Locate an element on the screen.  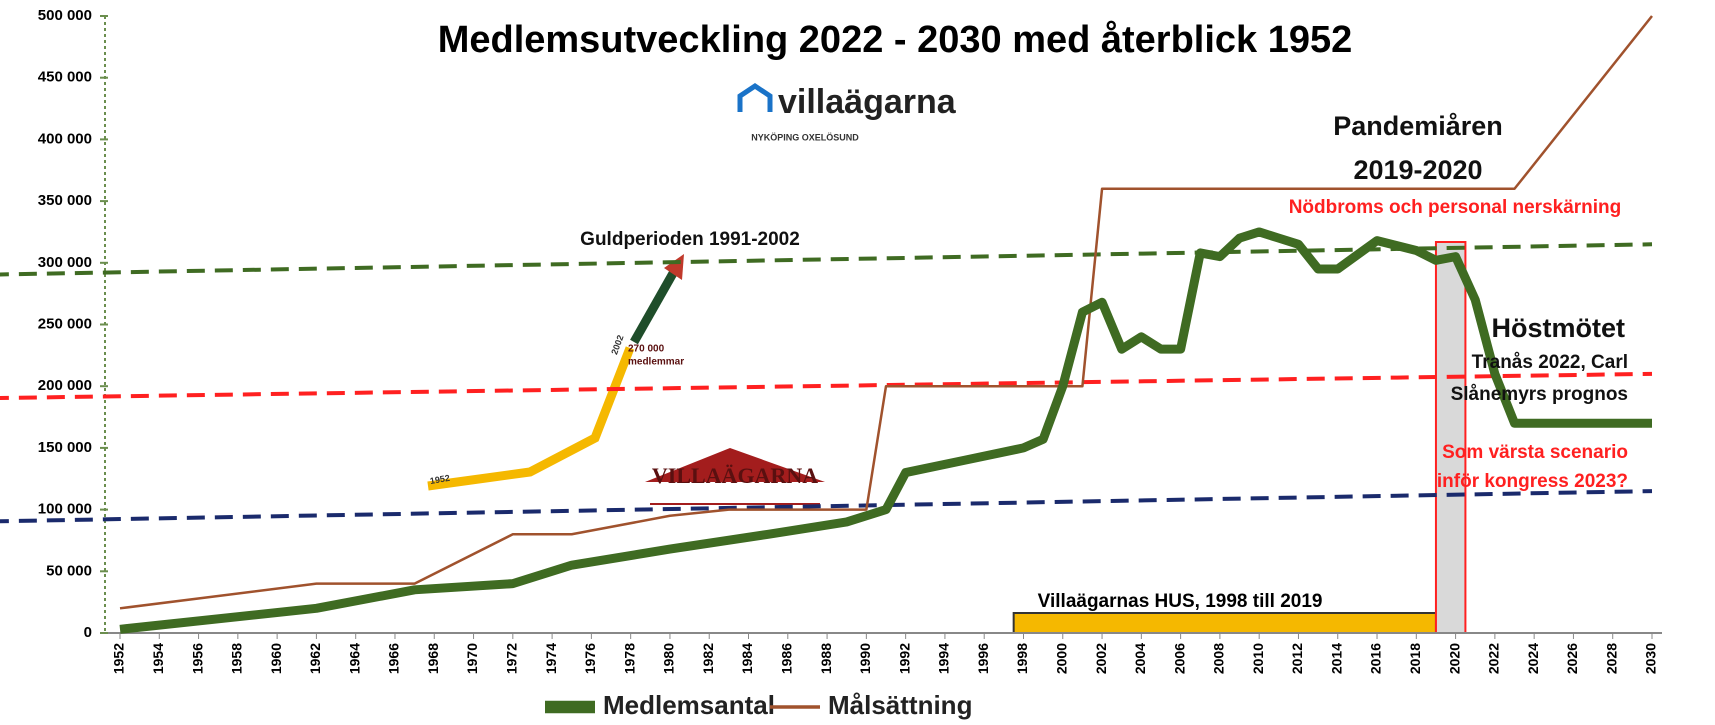
x-tick-label: 1992 is located at coordinates (904, 658).